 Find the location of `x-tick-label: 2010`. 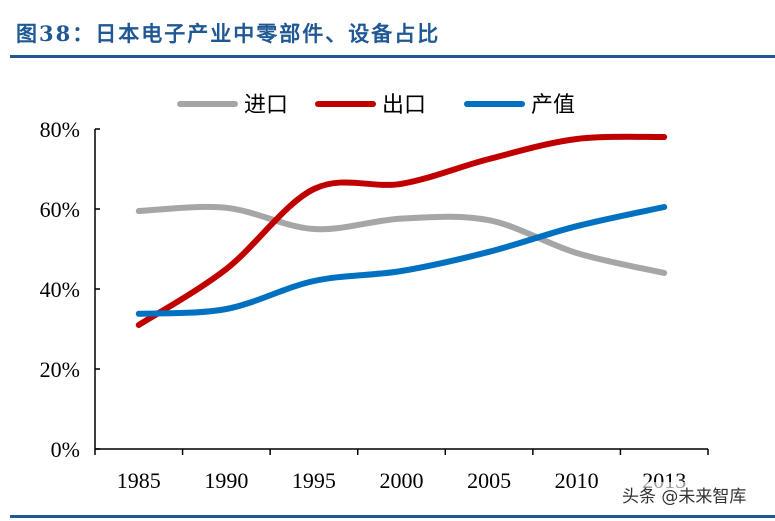

x-tick-label: 2010 is located at coordinates (577, 480).